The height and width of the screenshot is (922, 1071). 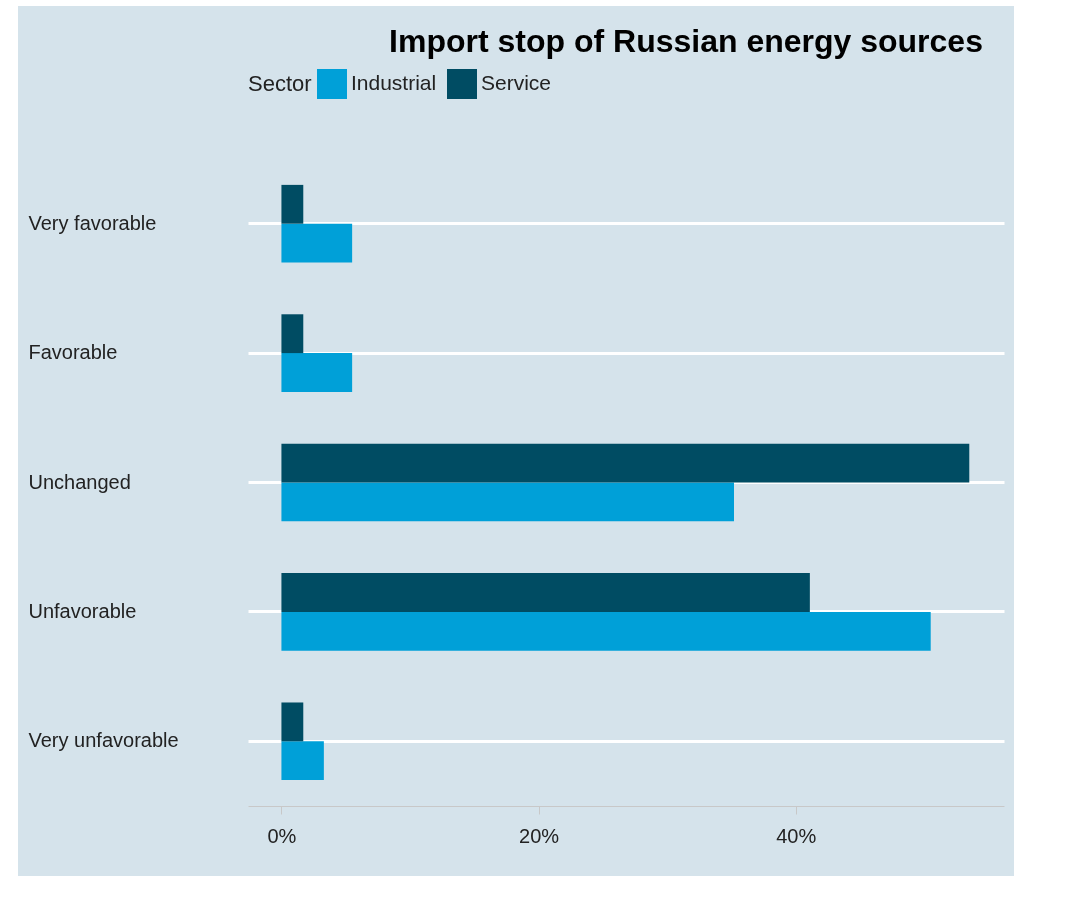 What do you see at coordinates (282, 835) in the screenshot?
I see `x-tick-label: 0%` at bounding box center [282, 835].